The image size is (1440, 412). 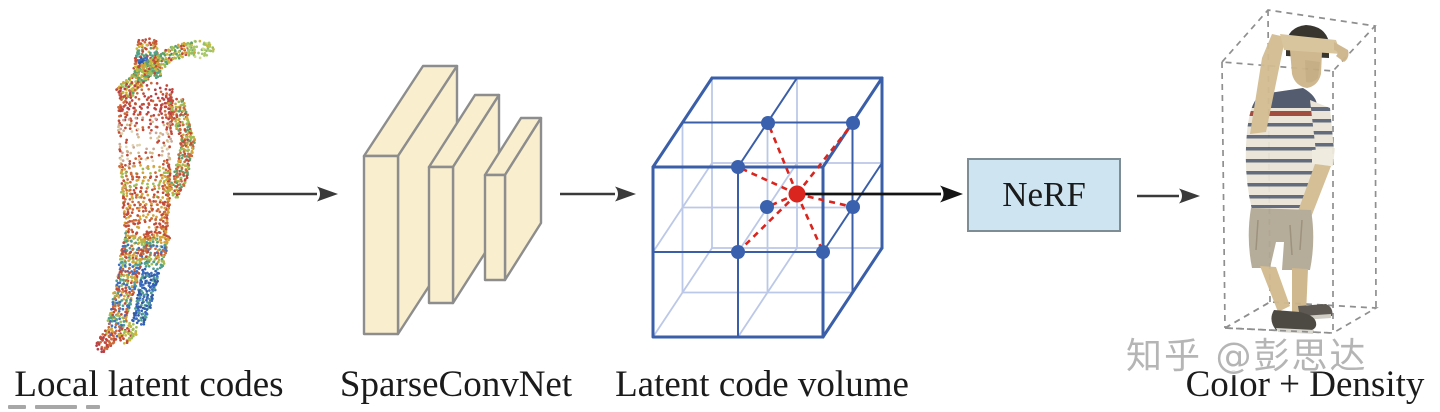 I want to click on arrow-volume-to-nerf, so click(x=881, y=194).